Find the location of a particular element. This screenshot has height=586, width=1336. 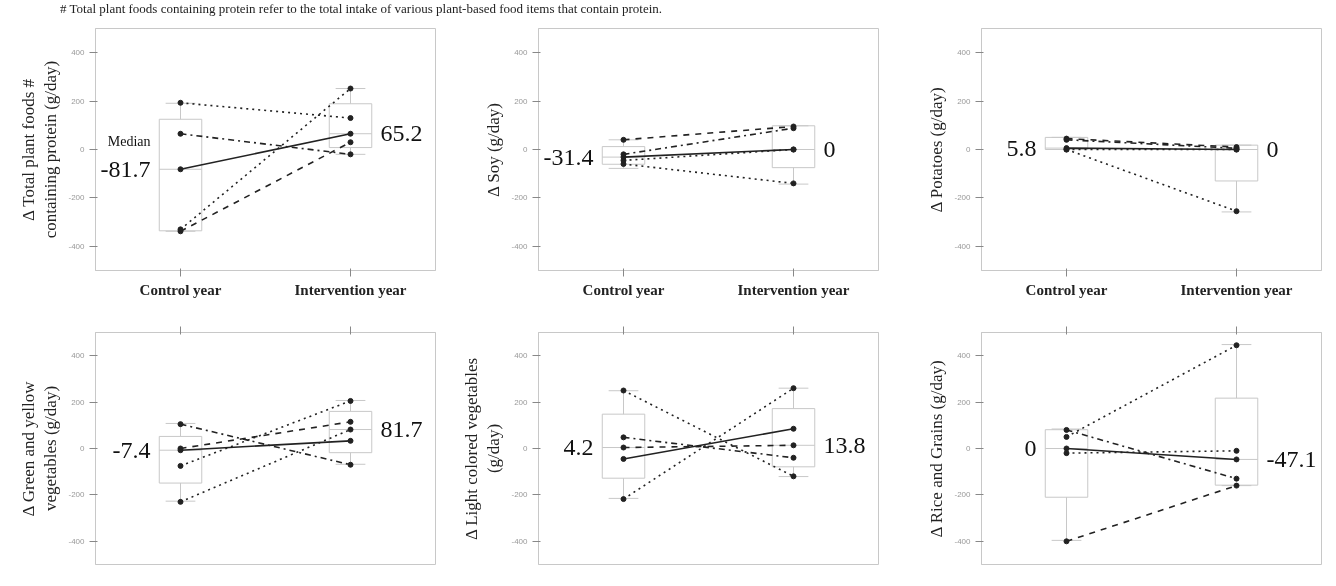

annotation: Median is located at coordinates (129, 141).